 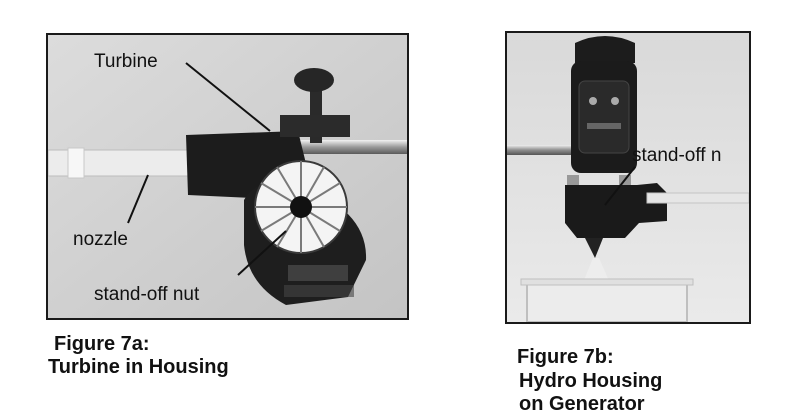 What do you see at coordinates (565, 357) in the screenshot?
I see `figure-7b-title: Figure 7b:` at bounding box center [565, 357].